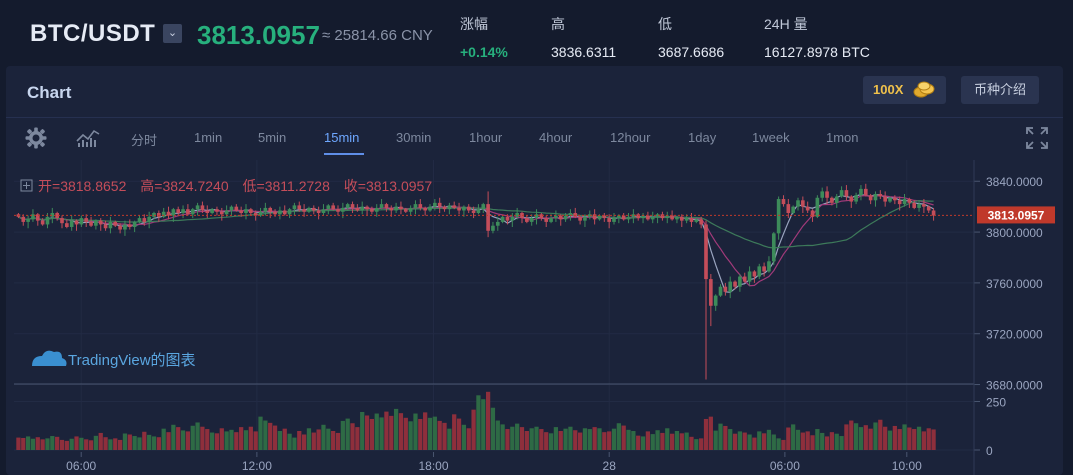 This screenshot has height=475, width=1073. I want to click on interval-30min: 30min, so click(414, 137).